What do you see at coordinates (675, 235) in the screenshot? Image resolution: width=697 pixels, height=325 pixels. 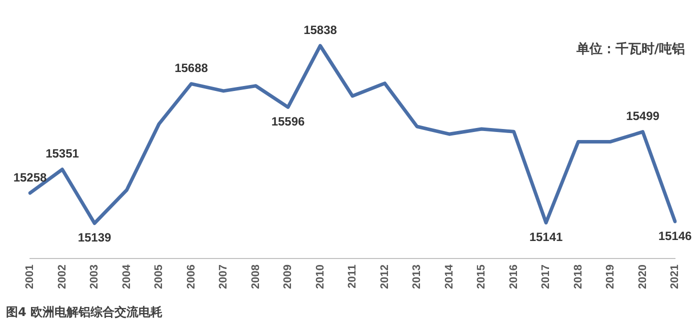 I see `data-label: 15146` at bounding box center [675, 235].